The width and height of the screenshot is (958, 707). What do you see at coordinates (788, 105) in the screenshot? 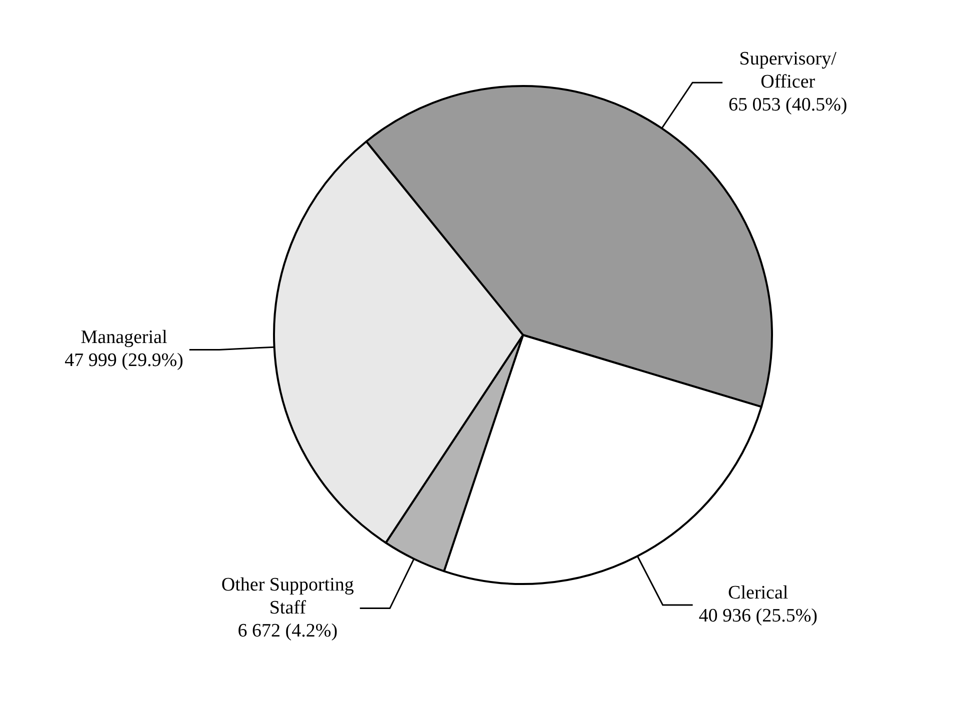
I see `data-label: 65 053 (40.5%)` at bounding box center [788, 105].